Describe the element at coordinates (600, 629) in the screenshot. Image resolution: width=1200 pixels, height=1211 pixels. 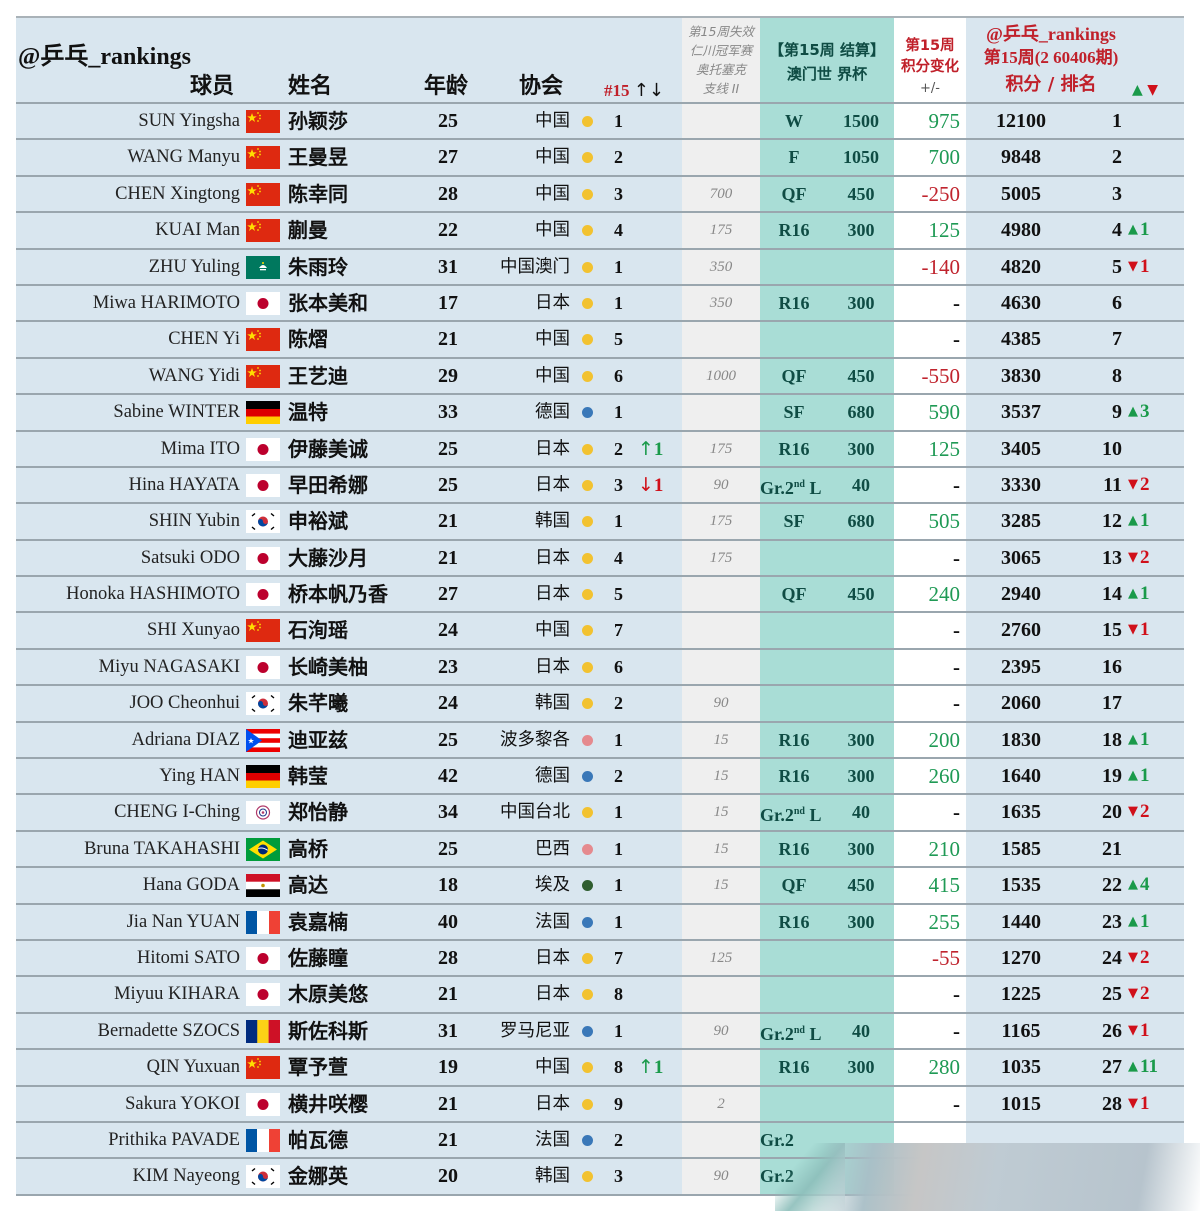
I see `table-row: SHI Xunyao 石洵瑶 24 中国 7 - 2760 15 ▼ 1` at that location.